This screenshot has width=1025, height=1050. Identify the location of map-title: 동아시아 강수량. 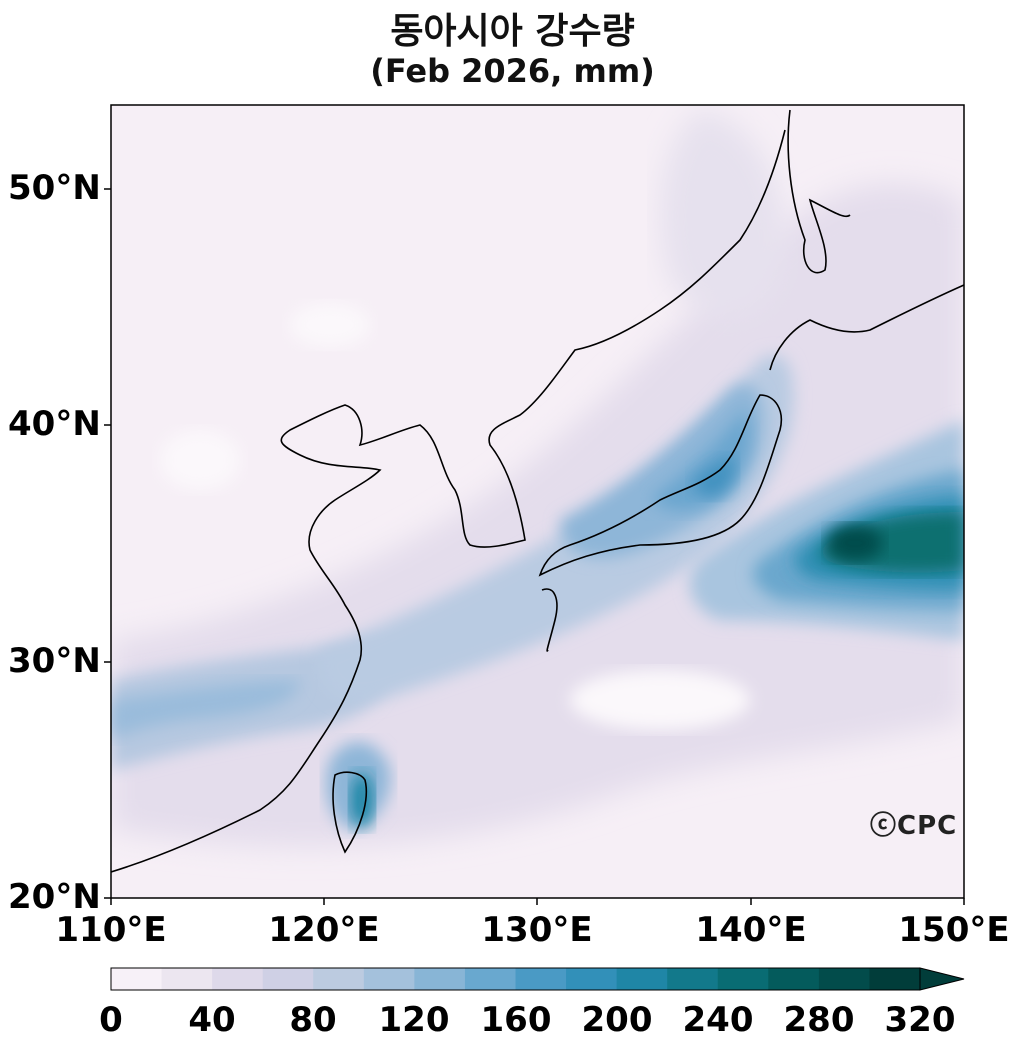
(512, 31).